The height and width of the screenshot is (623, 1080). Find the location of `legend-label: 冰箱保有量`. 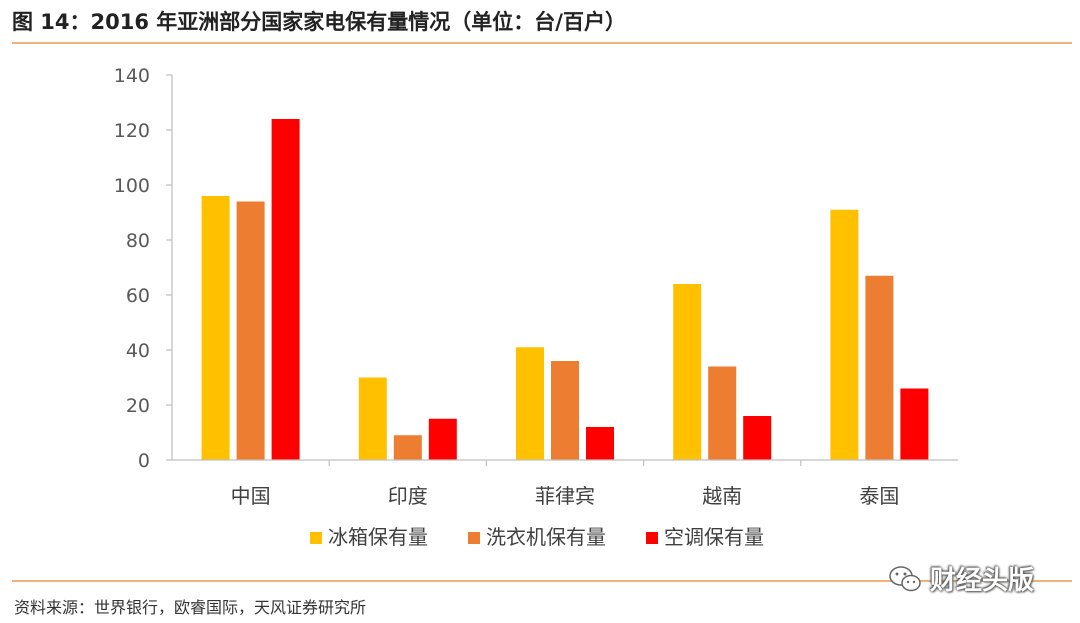

legend-label: 冰箱保有量 is located at coordinates (378, 537).